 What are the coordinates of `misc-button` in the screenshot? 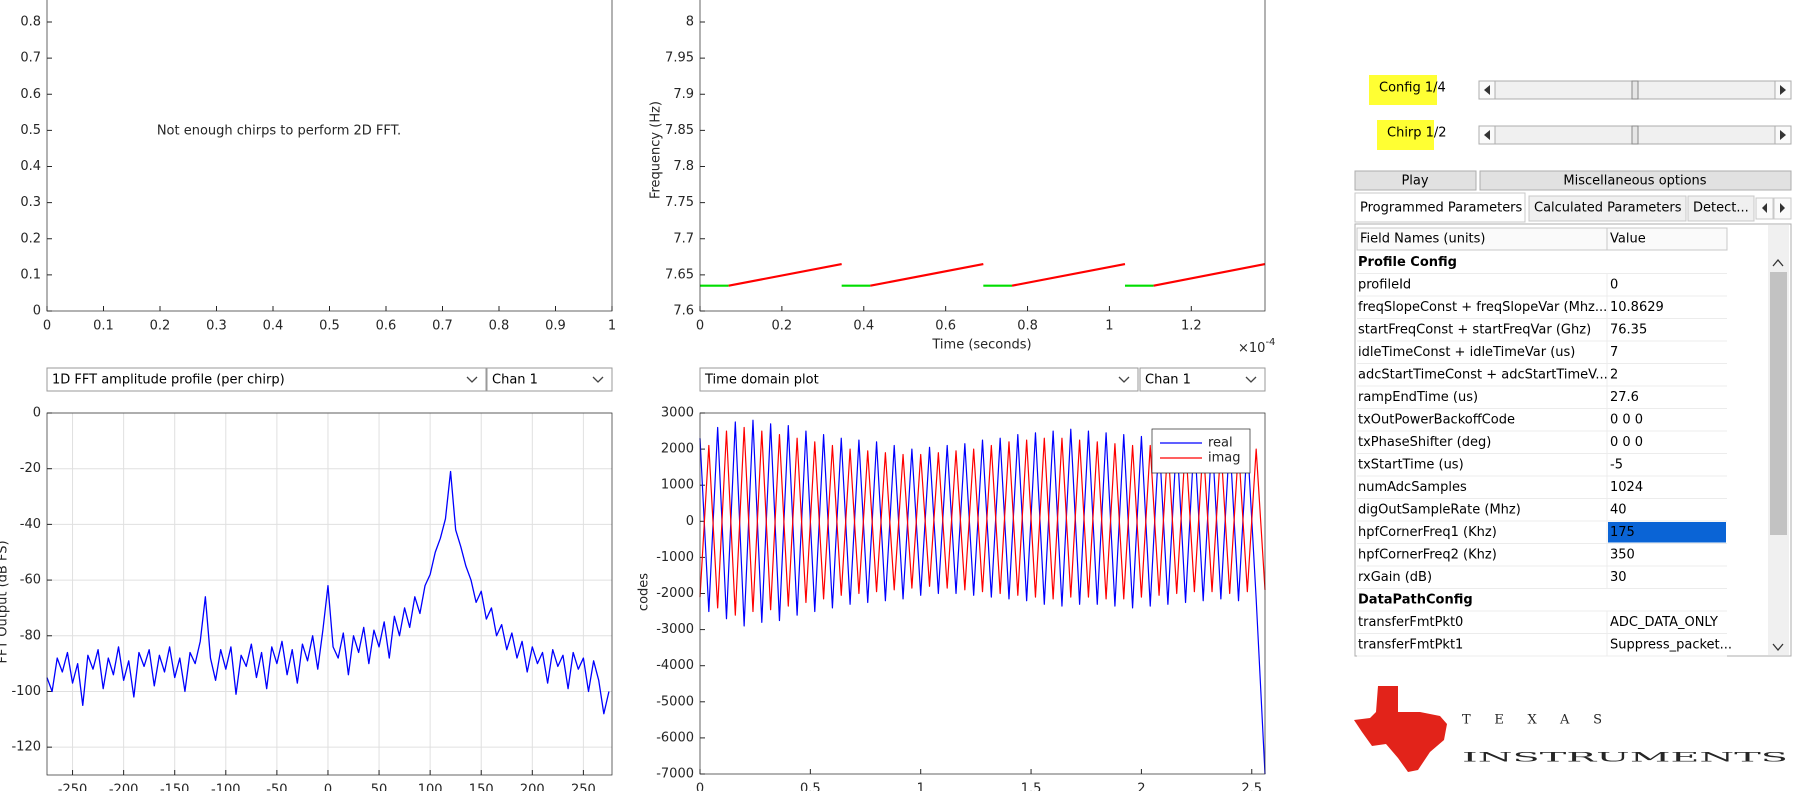 It's located at (1635, 180).